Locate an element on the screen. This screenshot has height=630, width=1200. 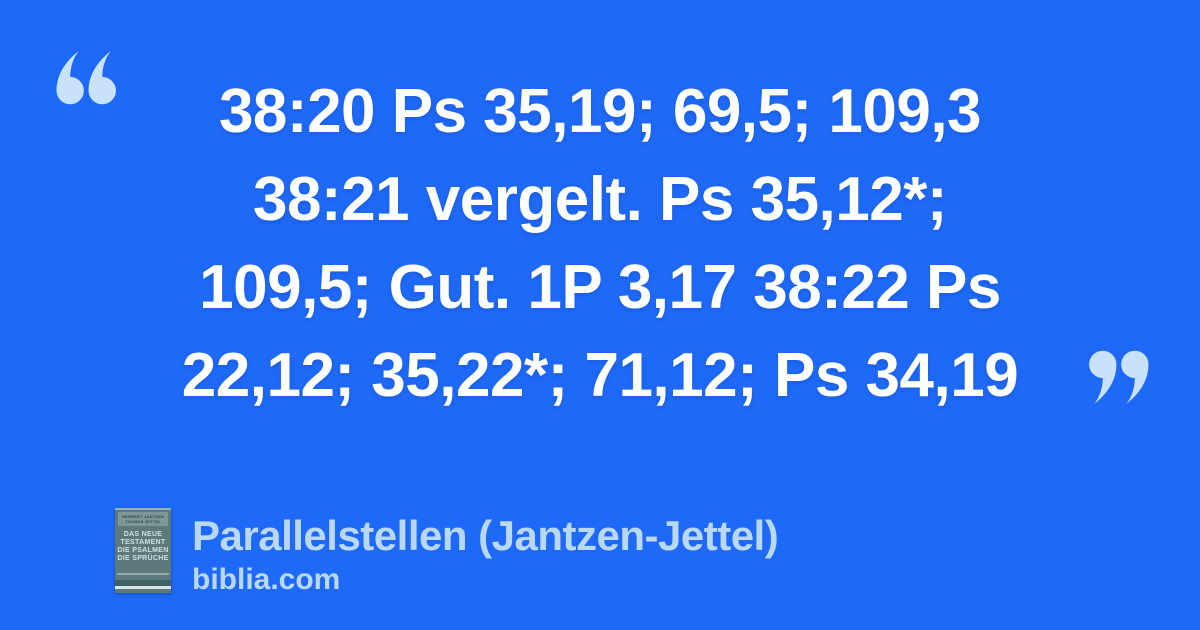
cover-author-line: HERBERT JANTZEN is located at coordinates (143, 516).